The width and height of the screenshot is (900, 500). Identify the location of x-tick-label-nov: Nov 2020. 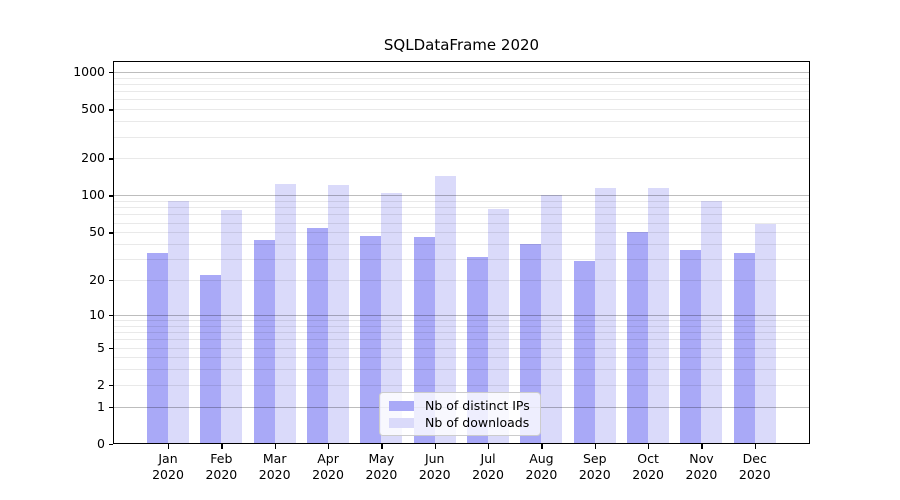
(701, 466).